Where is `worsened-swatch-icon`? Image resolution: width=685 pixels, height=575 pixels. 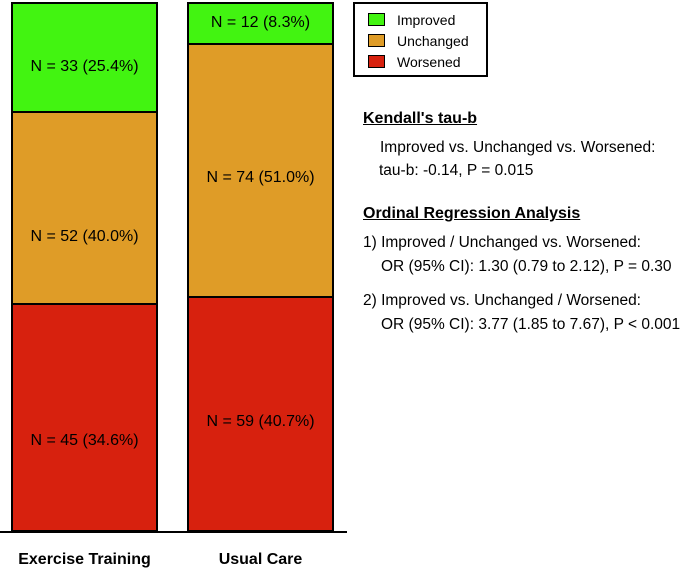
worsened-swatch-icon is located at coordinates (376, 61).